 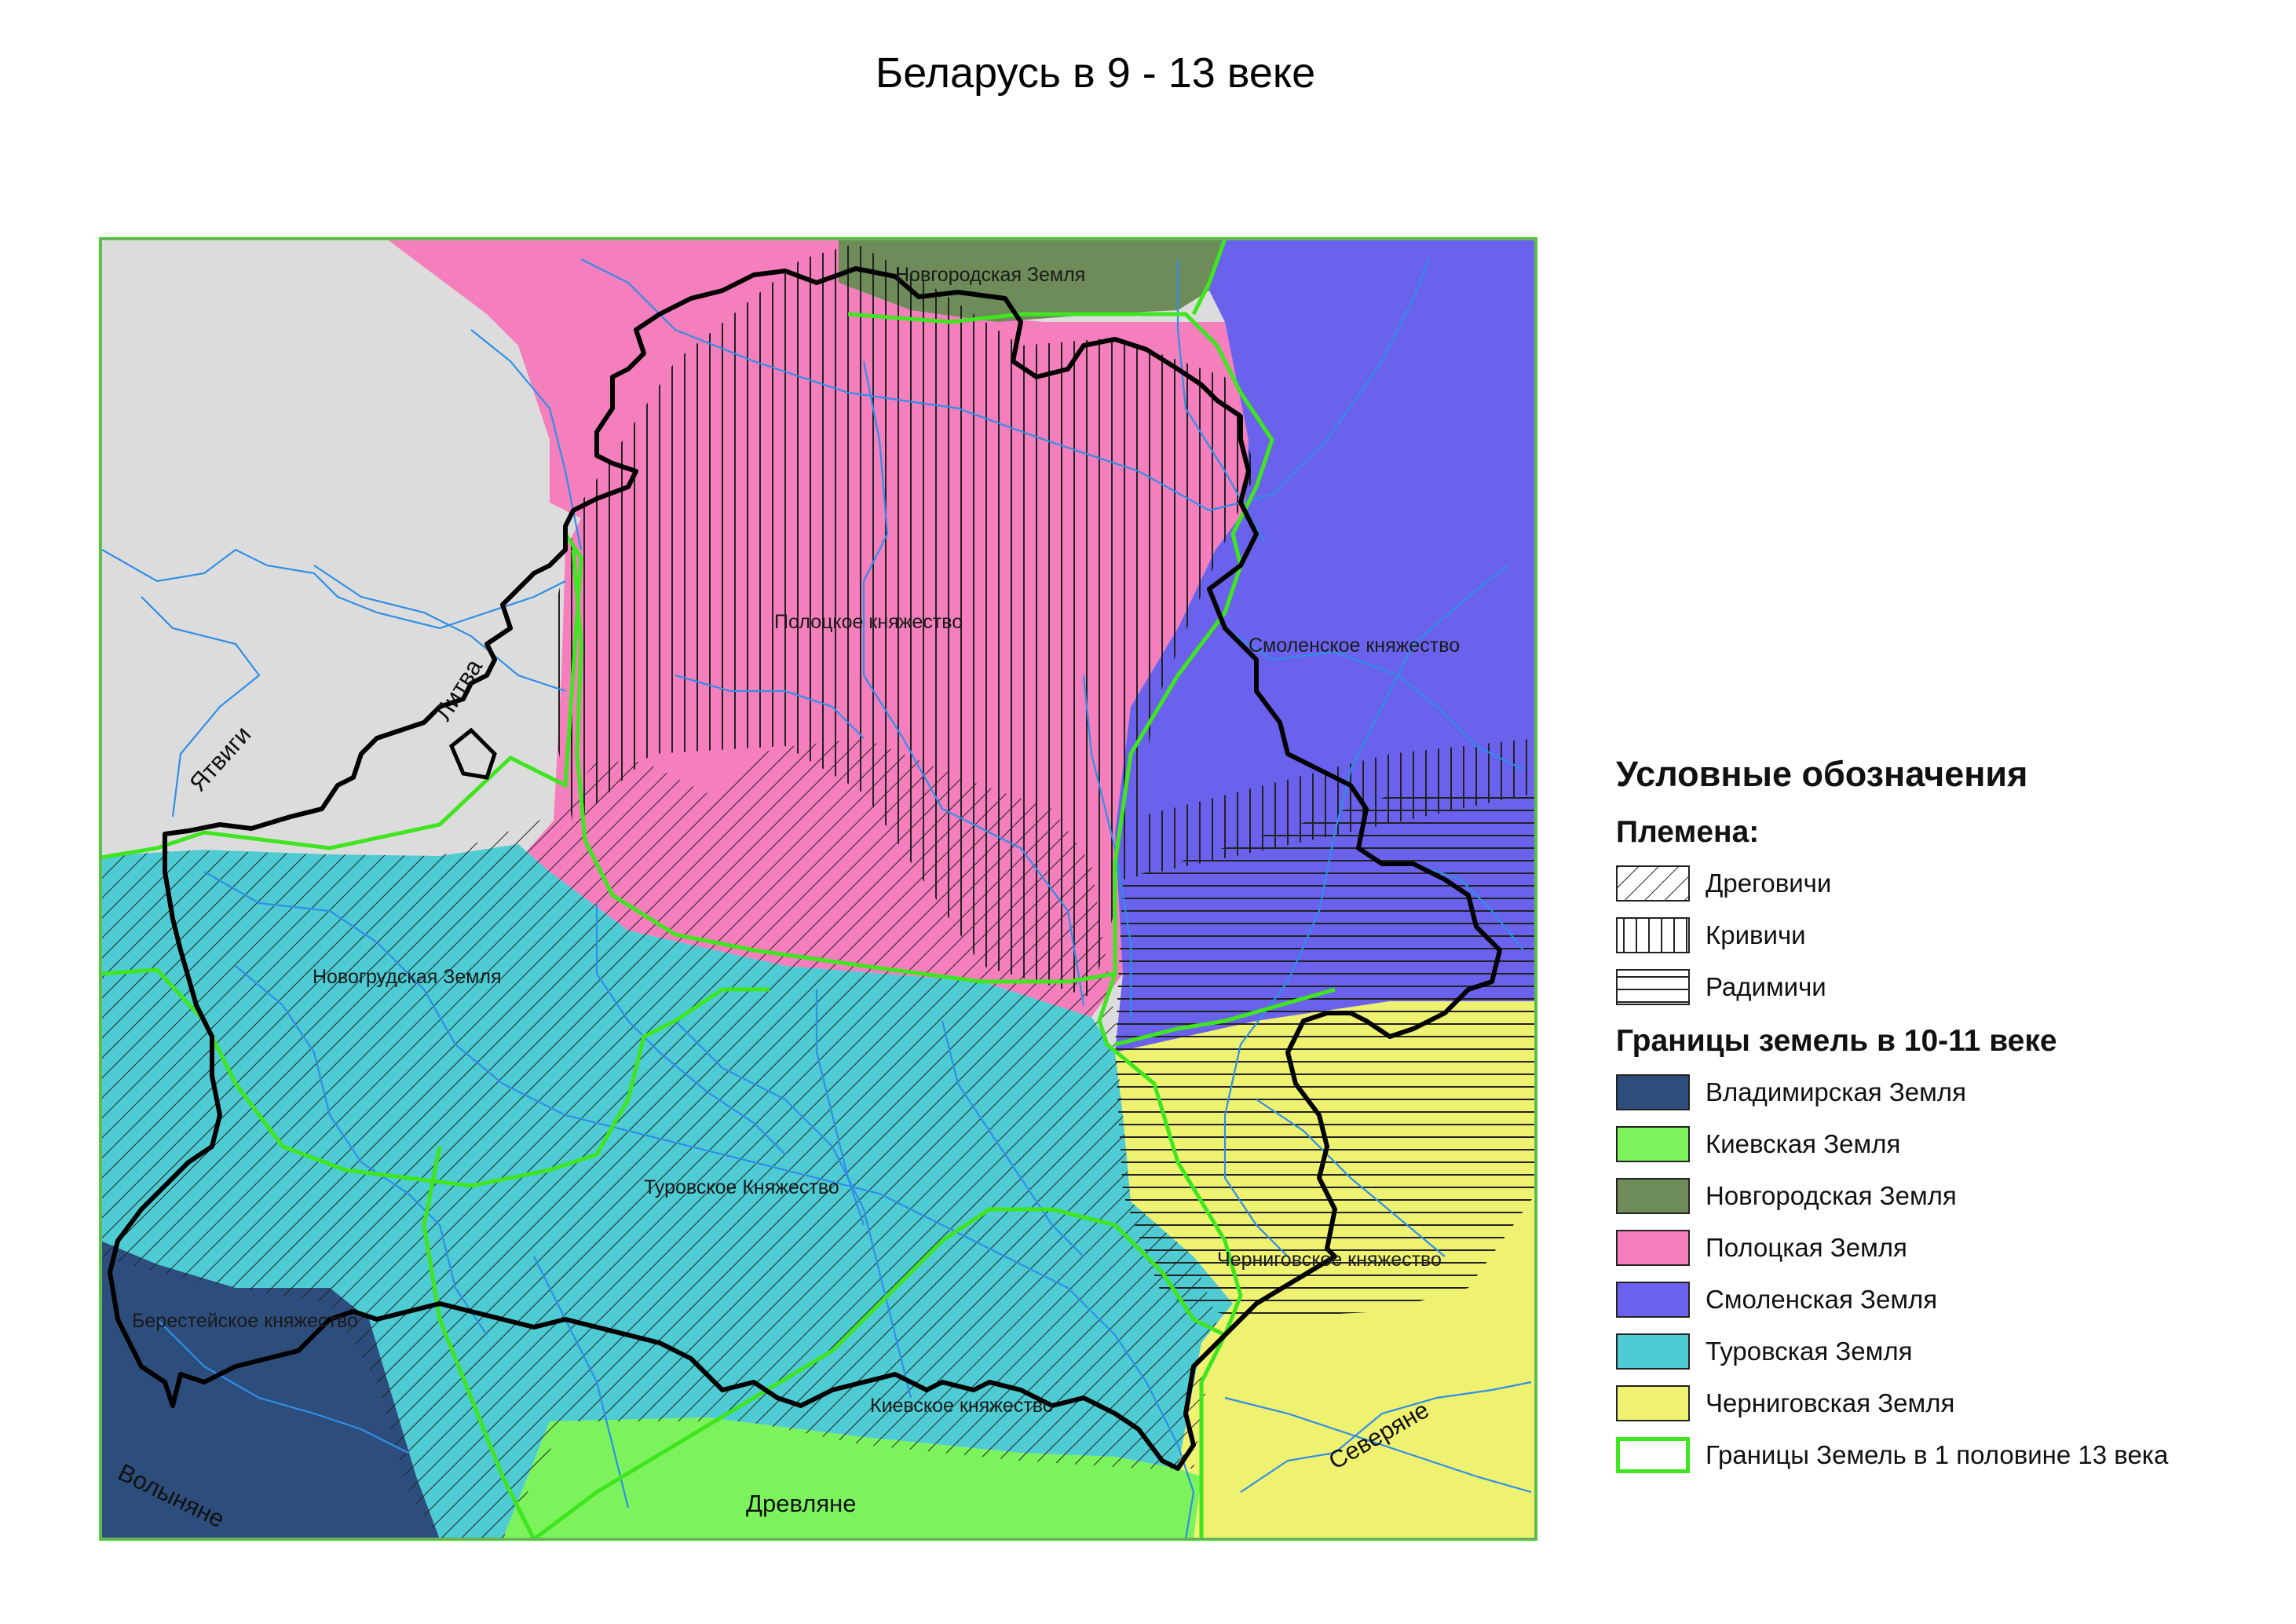 What do you see at coordinates (1653, 1092) in the screenshot?
I see `vladimir-land-swatch` at bounding box center [1653, 1092].